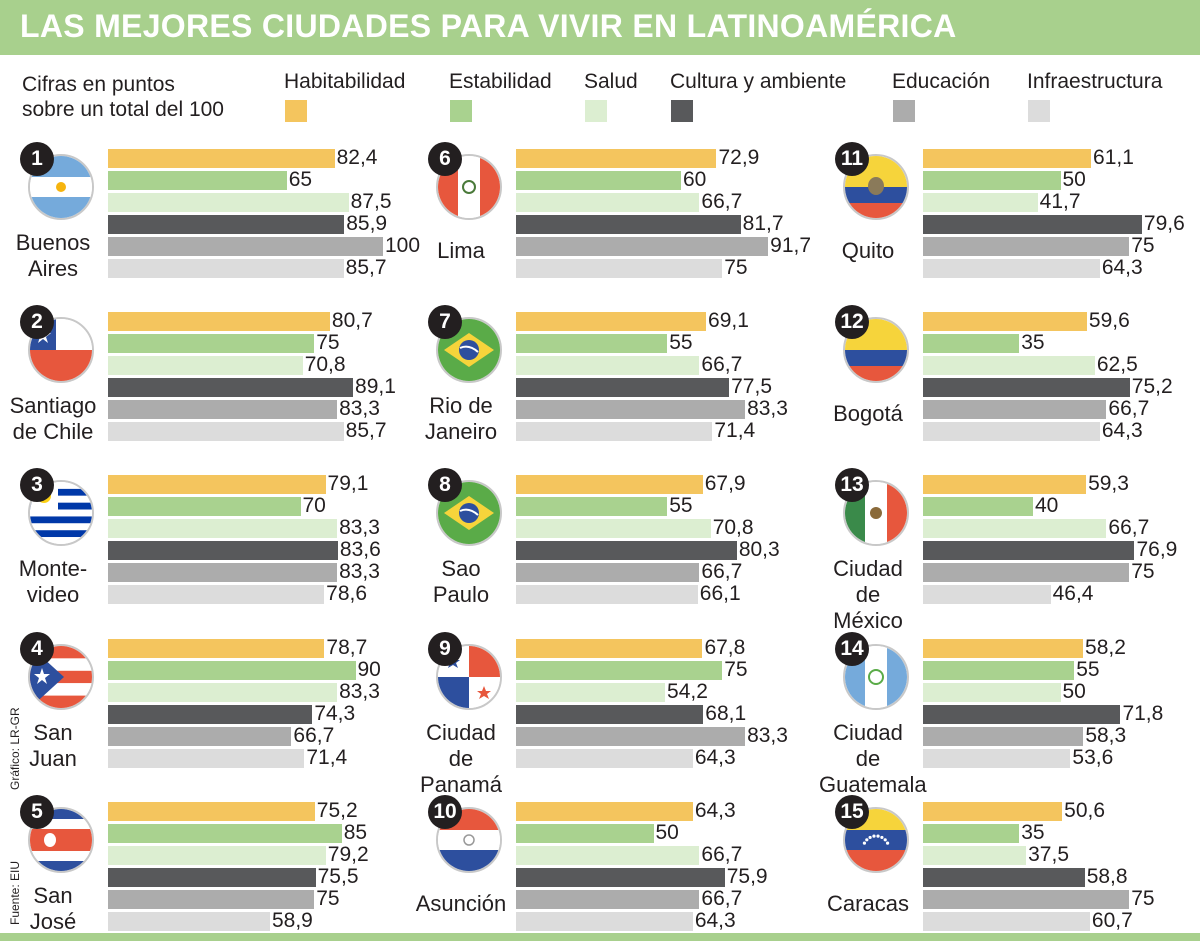 Image resolution: width=1200 pixels, height=945 pixels. What do you see at coordinates (37, 322) in the screenshot?
I see `rank-badge: 2` at bounding box center [37, 322].